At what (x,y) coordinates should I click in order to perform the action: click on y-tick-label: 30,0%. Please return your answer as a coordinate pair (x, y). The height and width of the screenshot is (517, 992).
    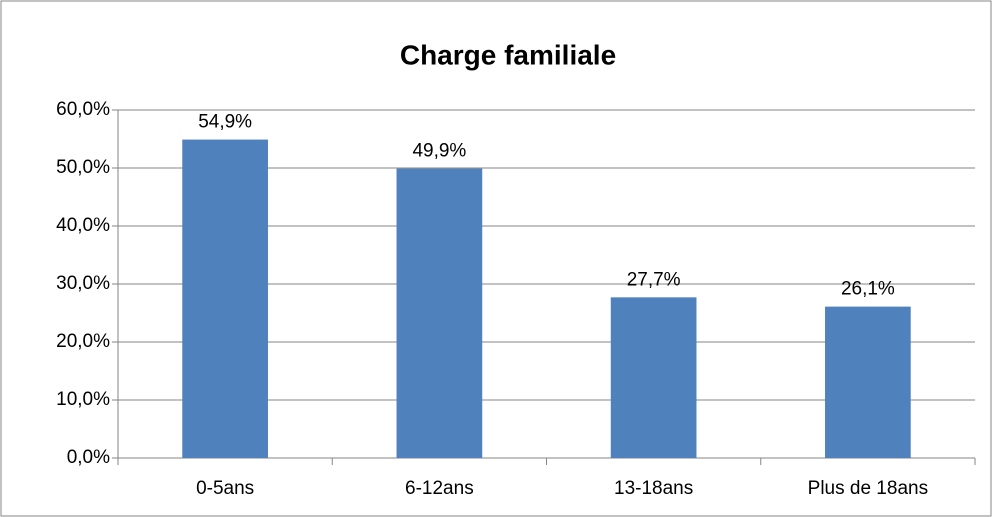
    Looking at the image, I should click on (83, 283).